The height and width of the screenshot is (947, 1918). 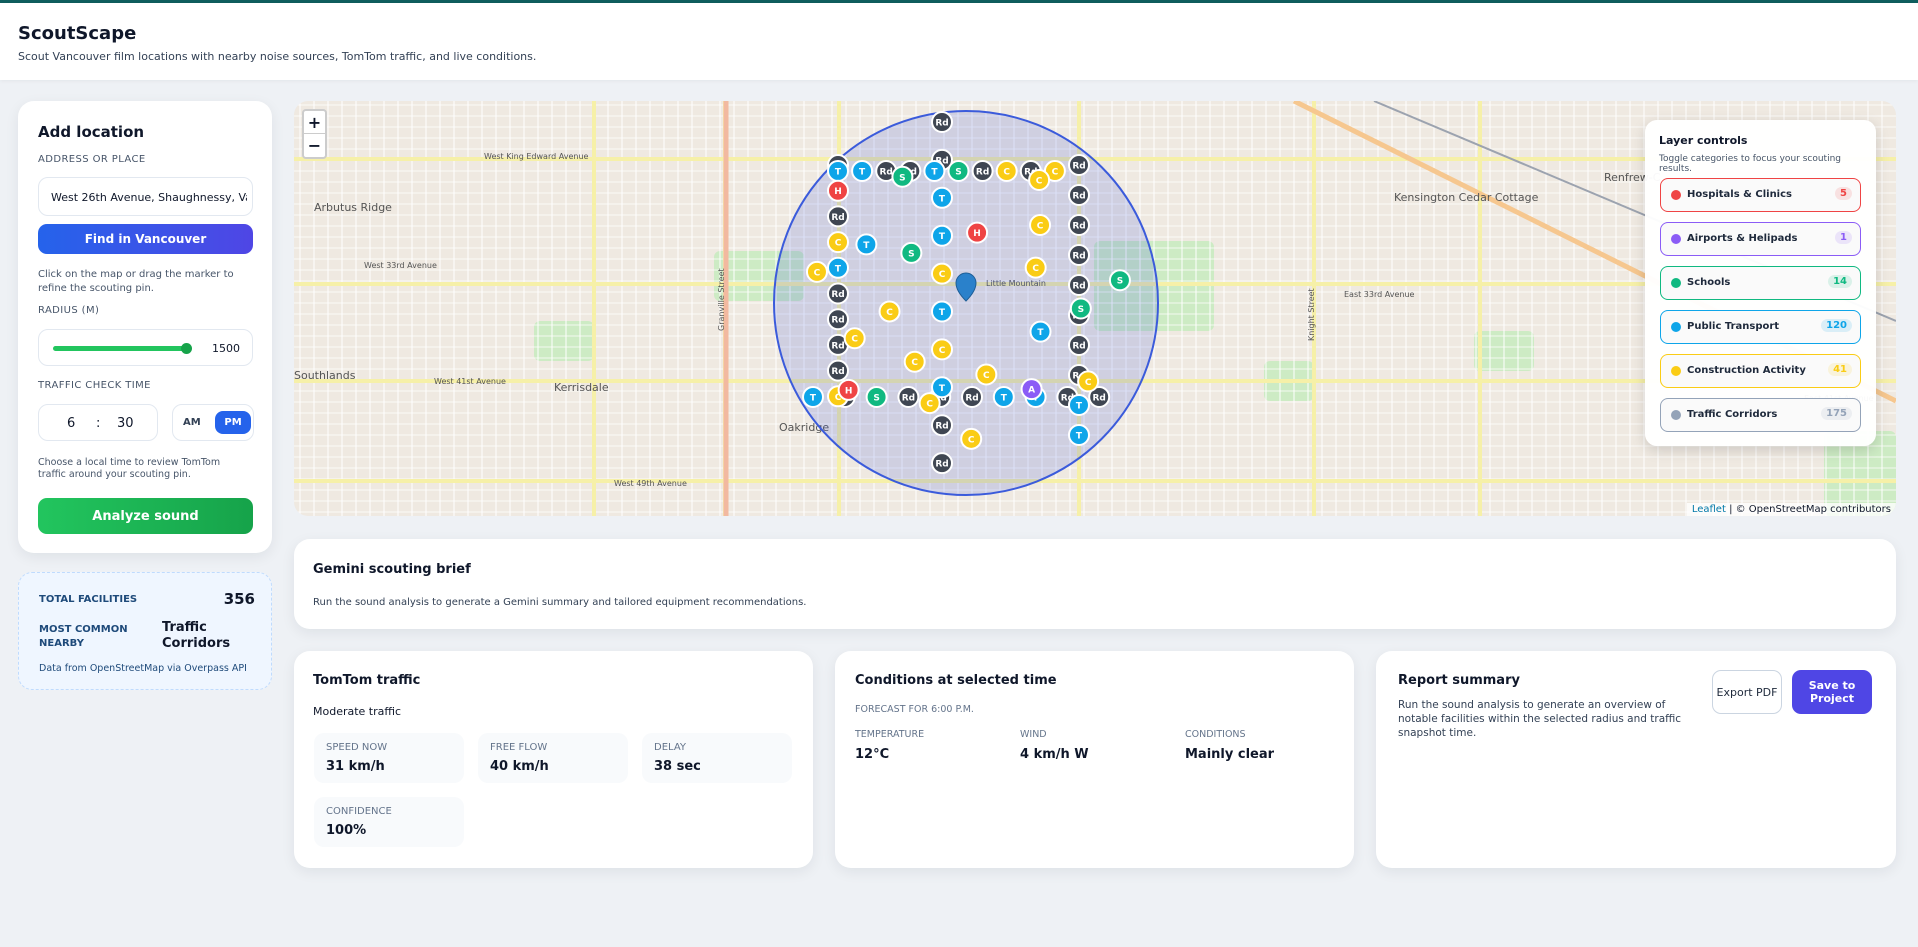 I want to click on find-button: Find in Vancouver, so click(x=145, y=239).